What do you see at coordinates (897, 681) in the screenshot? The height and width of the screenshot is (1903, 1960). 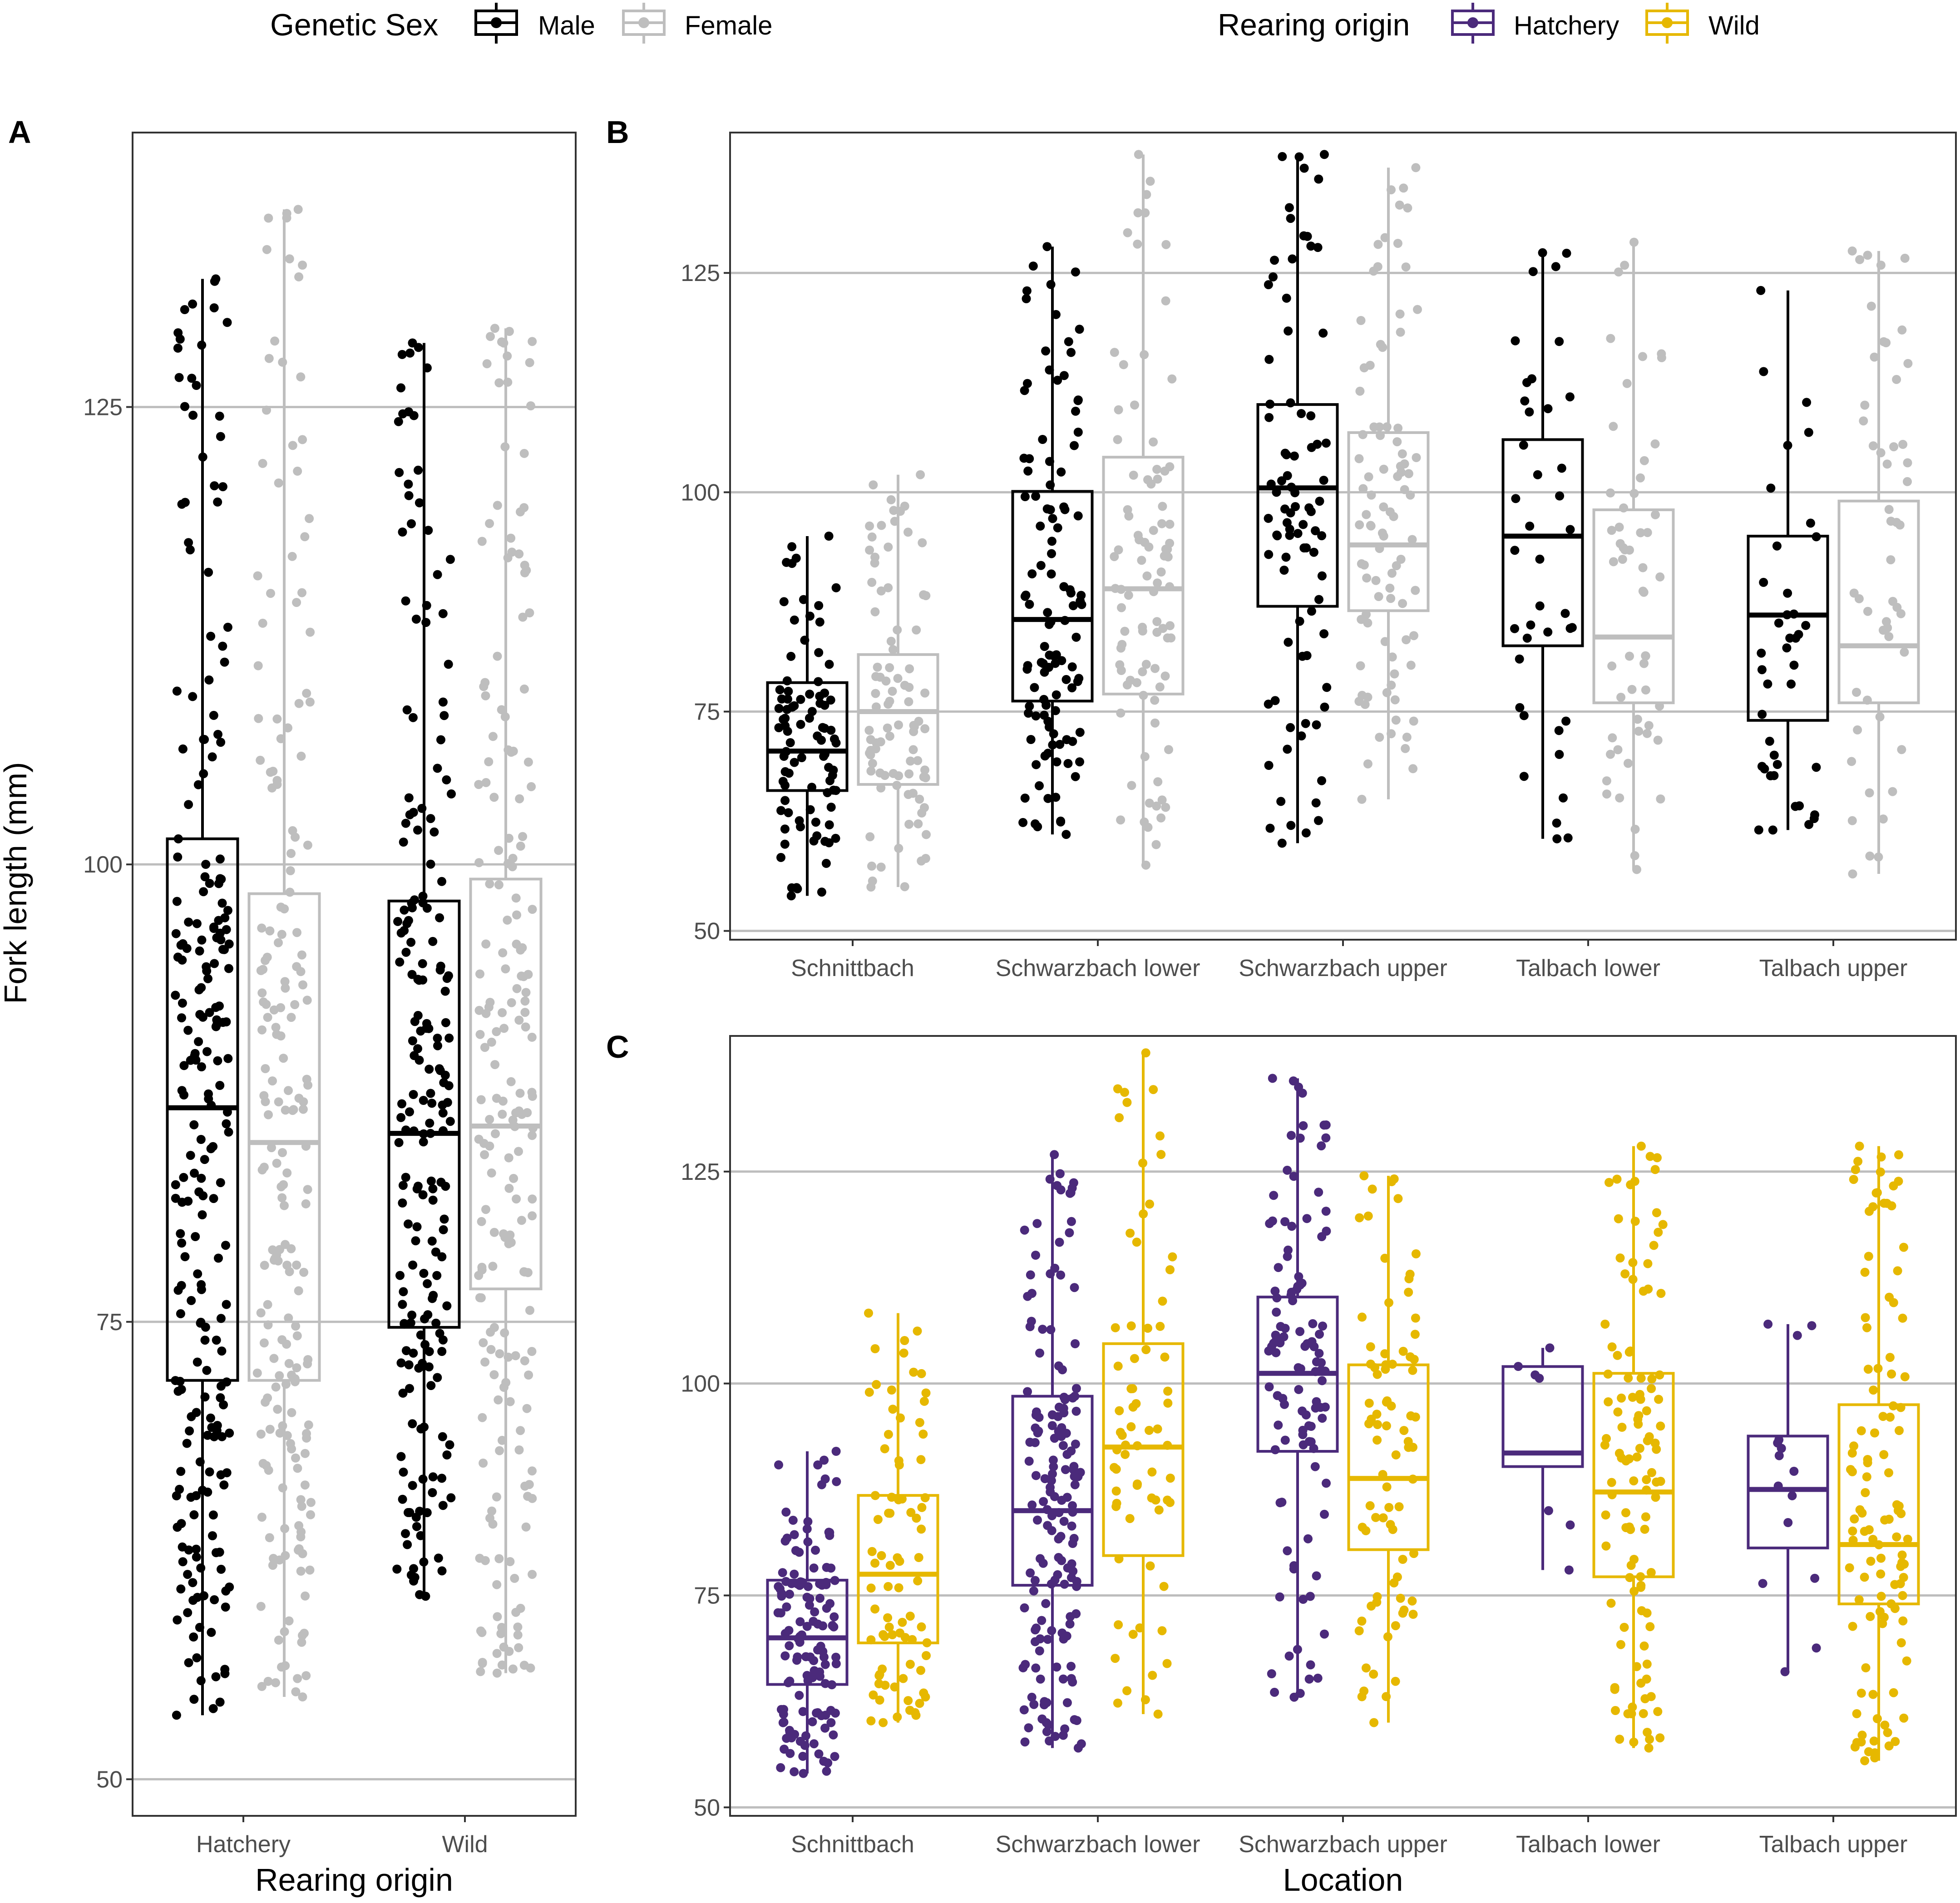 I see `panel-b-female-schnittbach-points` at bounding box center [897, 681].